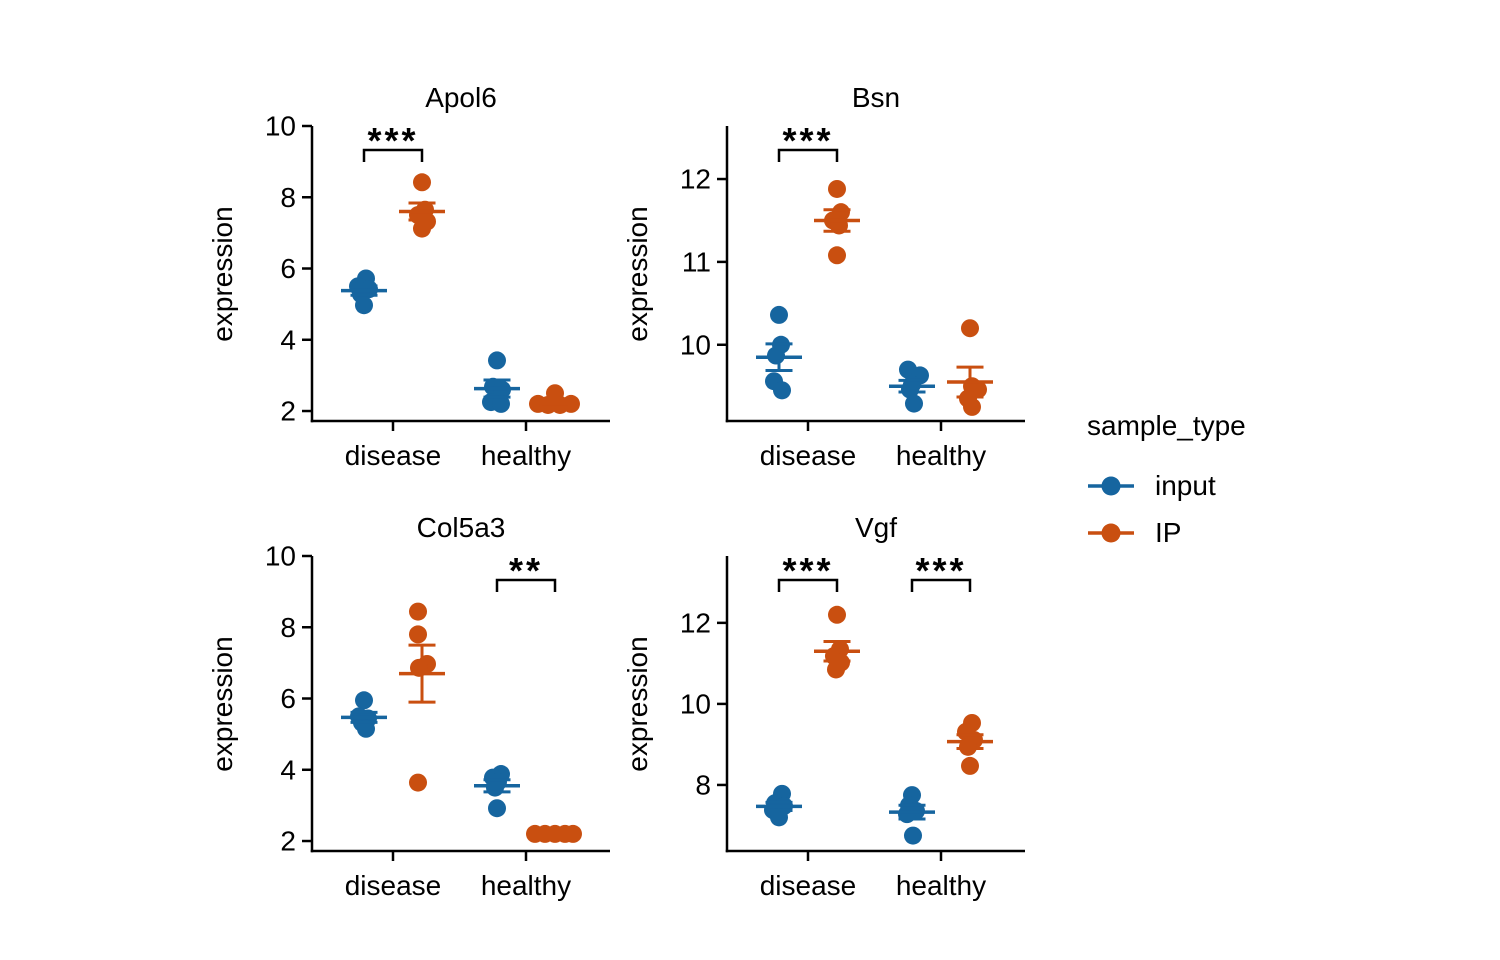  I want to click on significance-stars: **, so click(526, 570).